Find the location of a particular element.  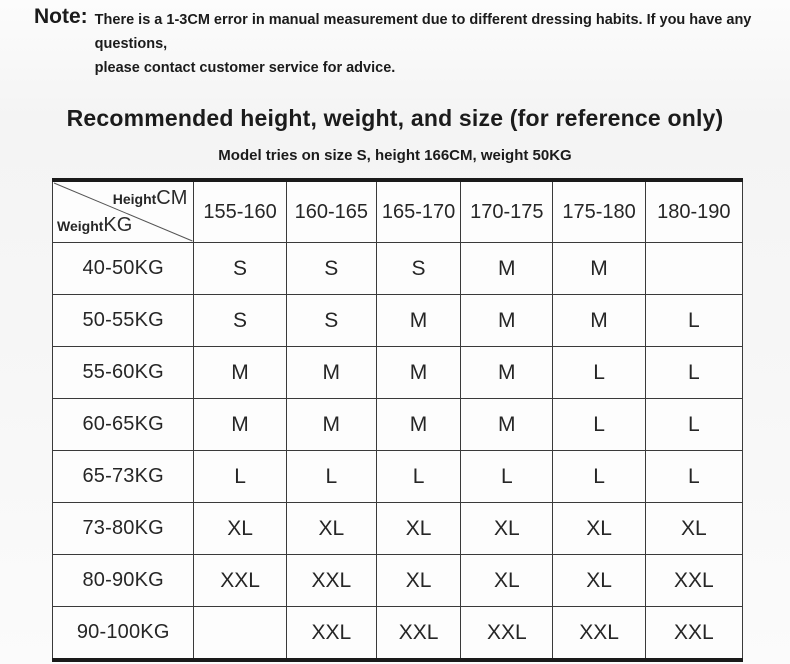

weight-row-header: 73-80KG is located at coordinates (123, 528).